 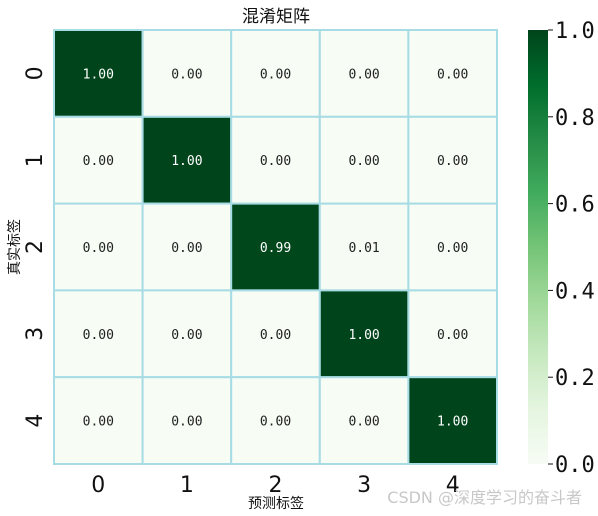 What do you see at coordinates (453, 485) in the screenshot?
I see `x-tick-label: 4` at bounding box center [453, 485].